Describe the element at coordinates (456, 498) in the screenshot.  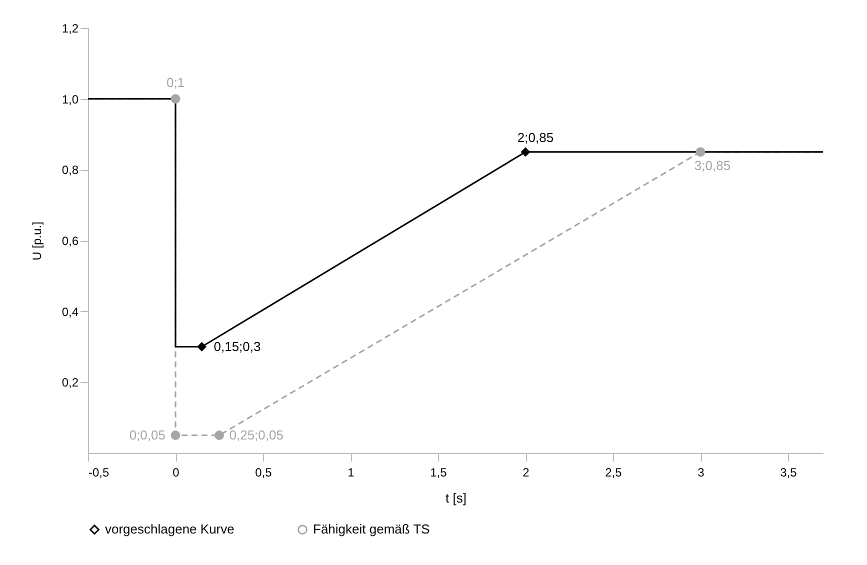
I see `x-axis-title: t [s]` at that location.